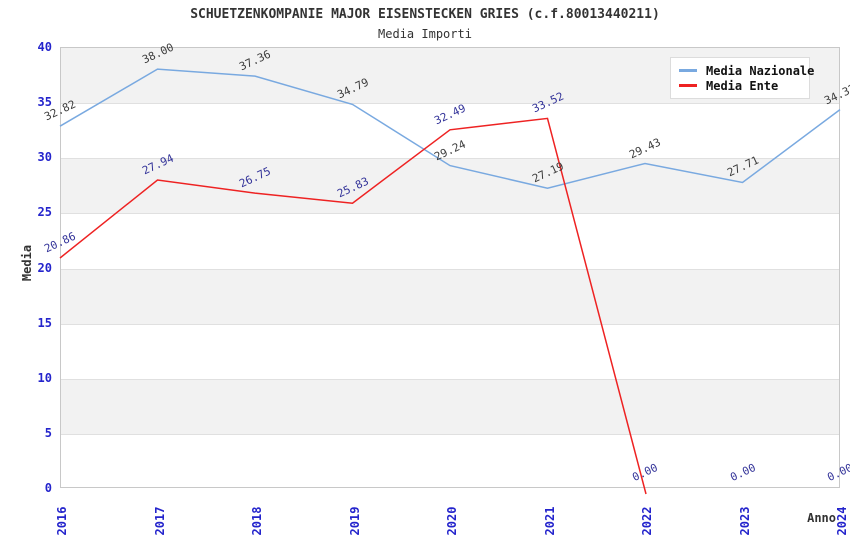  I want to click on y-tick-label: 15, so click(44, 322).